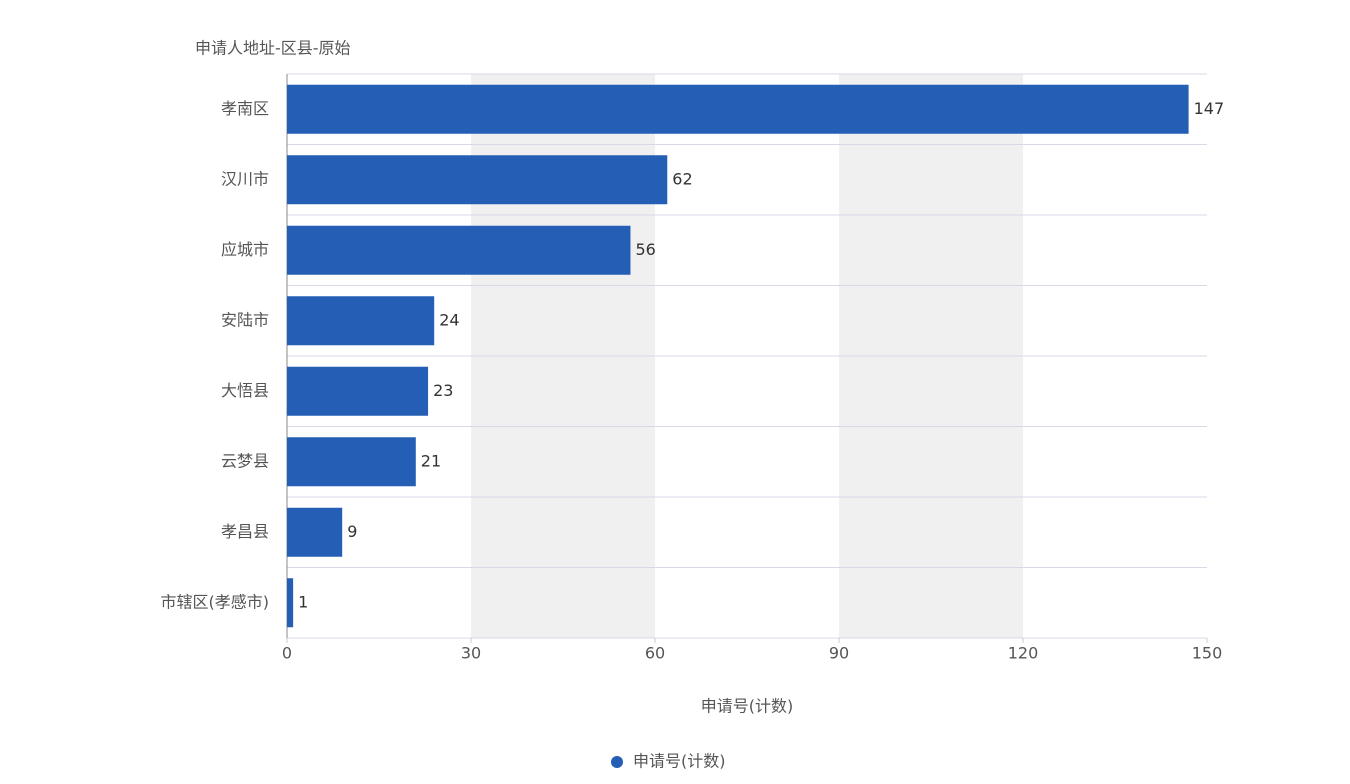 This screenshot has width=1350, height=784. I want to click on y-tick-label: 汉川市, so click(245, 178).